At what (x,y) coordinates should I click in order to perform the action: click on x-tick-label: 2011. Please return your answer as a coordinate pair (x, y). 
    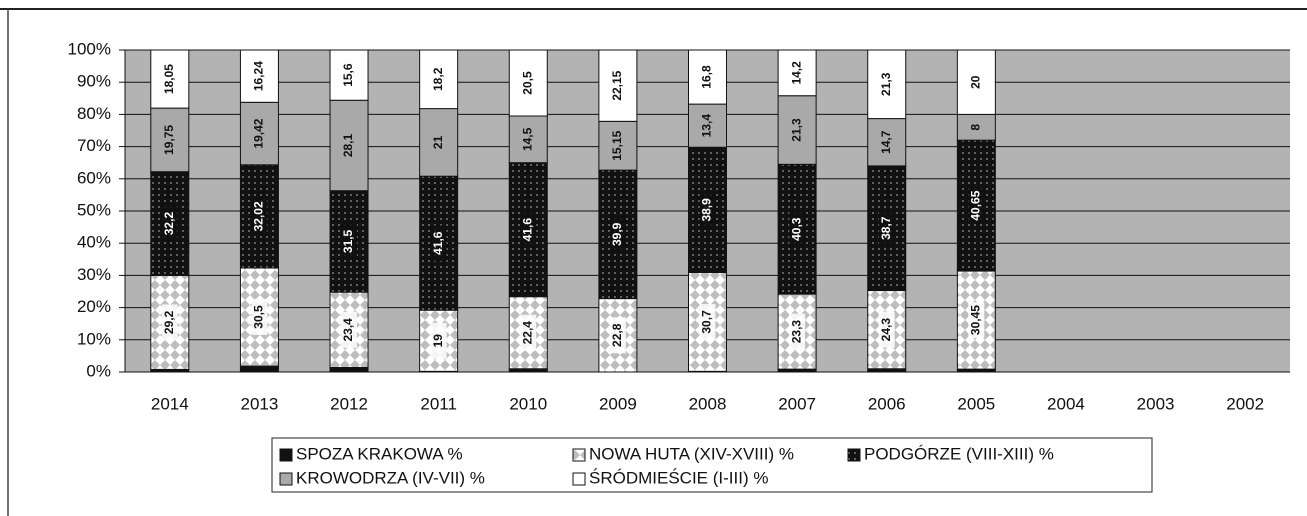
    Looking at the image, I should click on (438, 403).